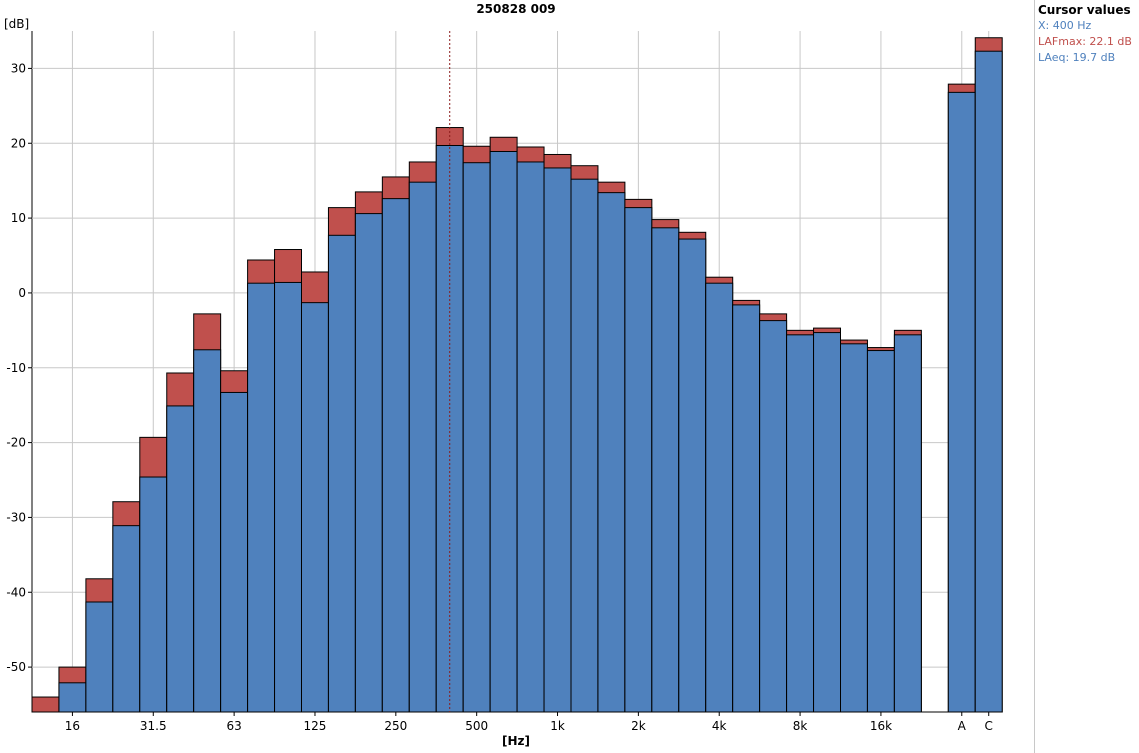 This screenshot has width=1139, height=753. Describe the element at coordinates (557, 440) in the screenshot. I see `bar-laeq-1k` at that location.